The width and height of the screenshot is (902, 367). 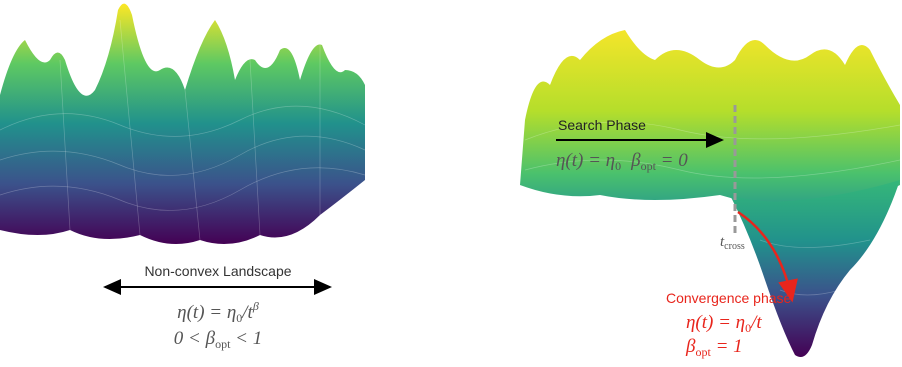 I want to click on superscript: β, so click(x=255, y=306).